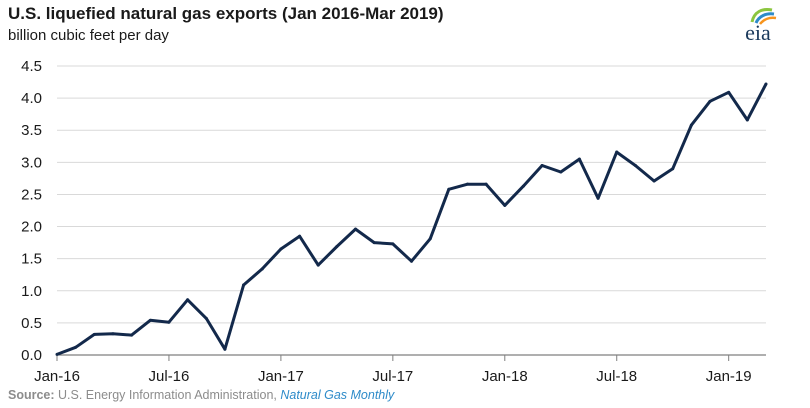 The height and width of the screenshot is (408, 810). Describe the element at coordinates (57, 376) in the screenshot. I see `x-tick-label: Jan-16` at that location.